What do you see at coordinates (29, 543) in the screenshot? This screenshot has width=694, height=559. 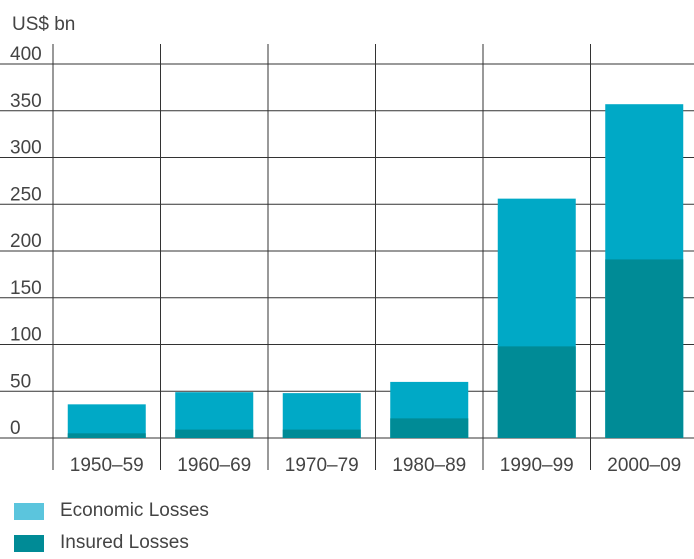 I see `legend-swatch-insured` at bounding box center [29, 543].